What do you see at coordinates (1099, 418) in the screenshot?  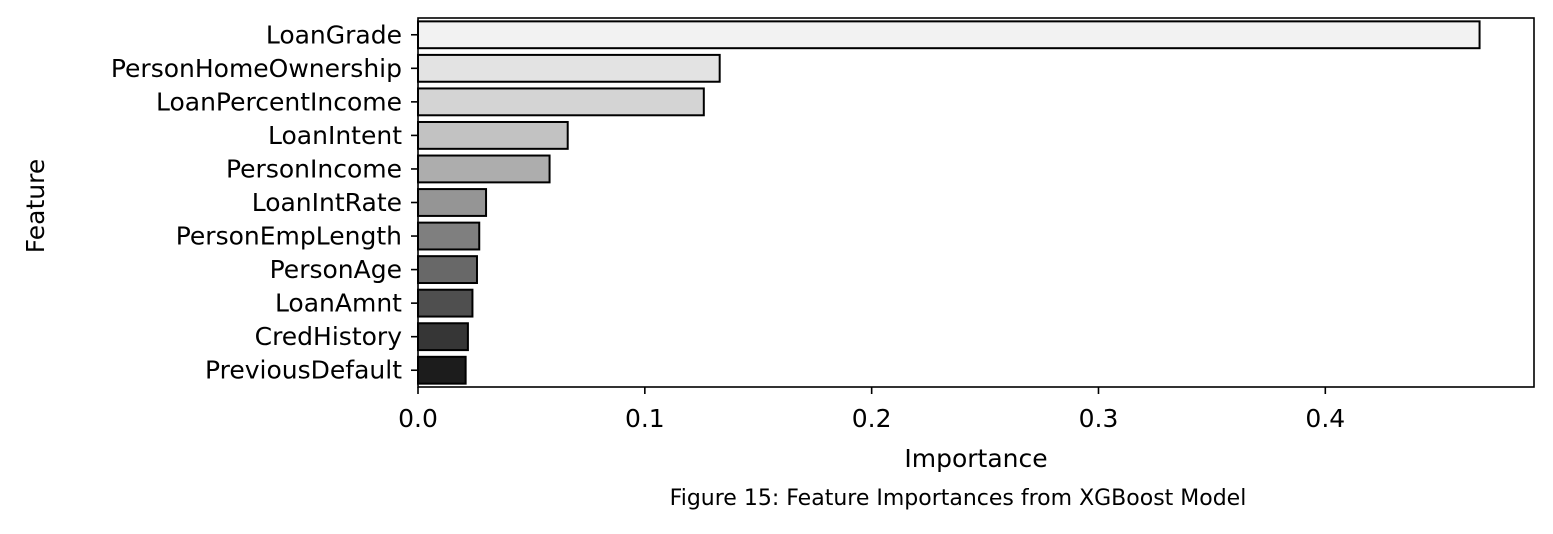 I see `x-tick-label: 0.3` at bounding box center [1099, 418].